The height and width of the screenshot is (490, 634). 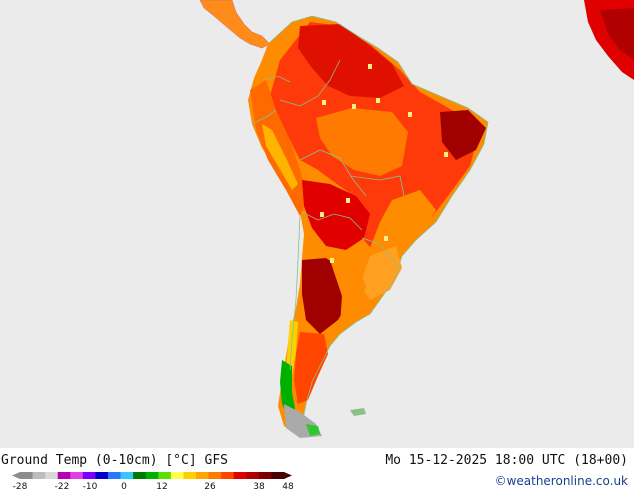 What do you see at coordinates (161, 486) in the screenshot?
I see `legend-tick-label: 12` at bounding box center [161, 486].